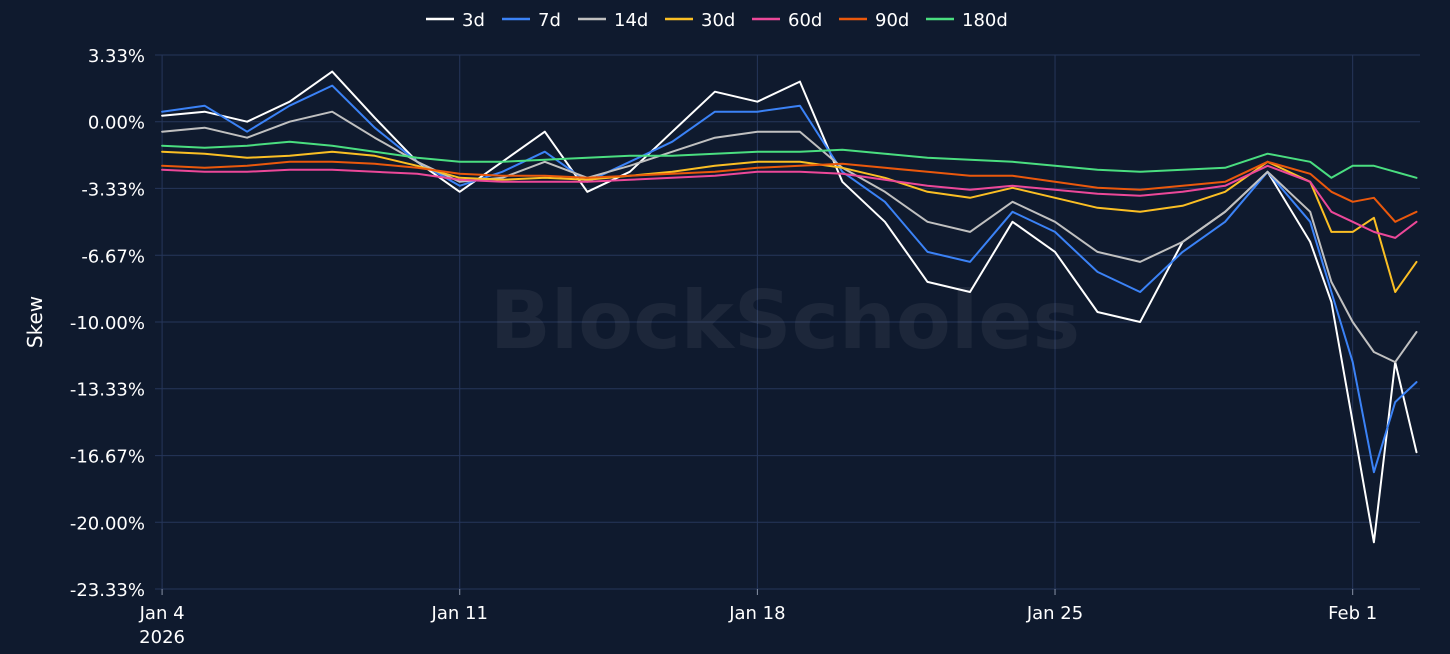  I want to click on series-line-90d, so click(789, 191).